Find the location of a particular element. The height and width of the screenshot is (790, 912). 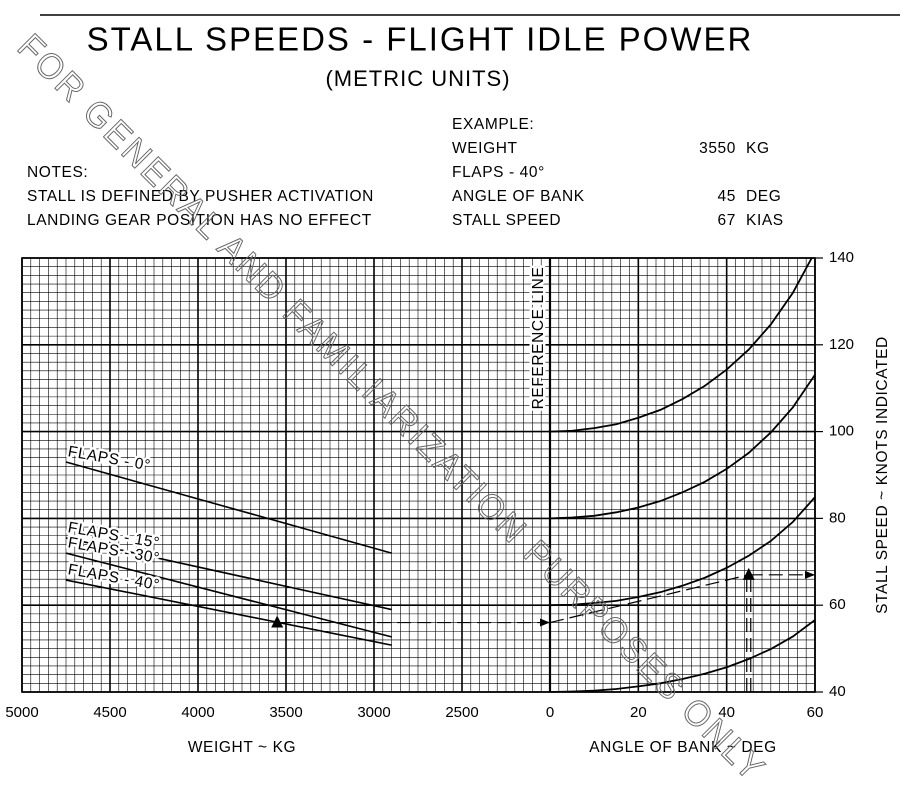

example-label: WEIGHT is located at coordinates (485, 148).